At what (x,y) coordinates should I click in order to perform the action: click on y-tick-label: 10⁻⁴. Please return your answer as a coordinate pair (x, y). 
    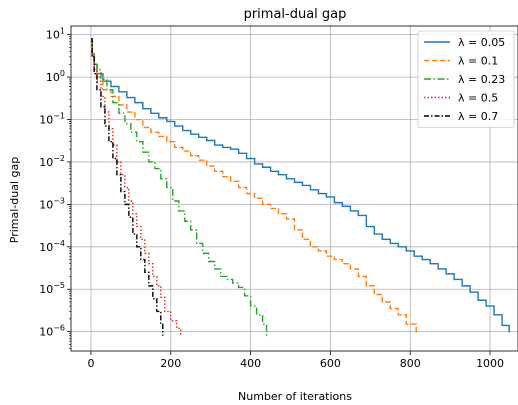
    Looking at the image, I should click on (52, 246).